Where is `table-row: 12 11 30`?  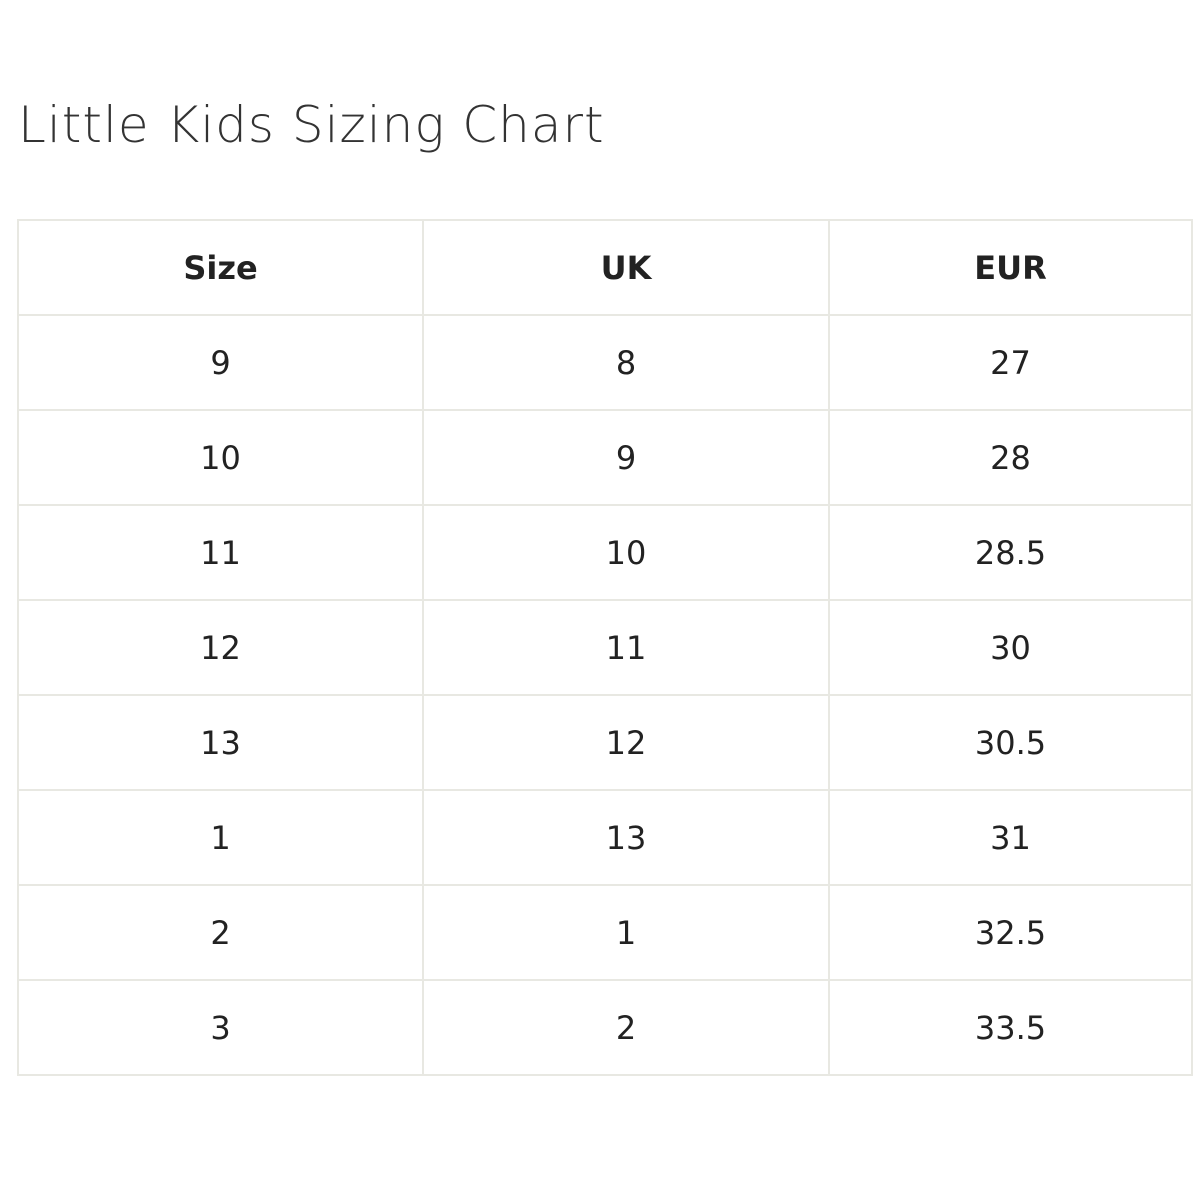 table-row: 12 11 30 is located at coordinates (605, 647).